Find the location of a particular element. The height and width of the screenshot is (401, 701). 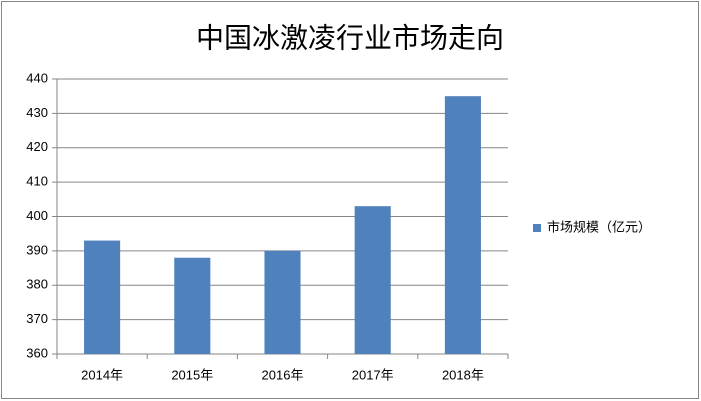

y-tick-label: 370 is located at coordinates (37, 318).